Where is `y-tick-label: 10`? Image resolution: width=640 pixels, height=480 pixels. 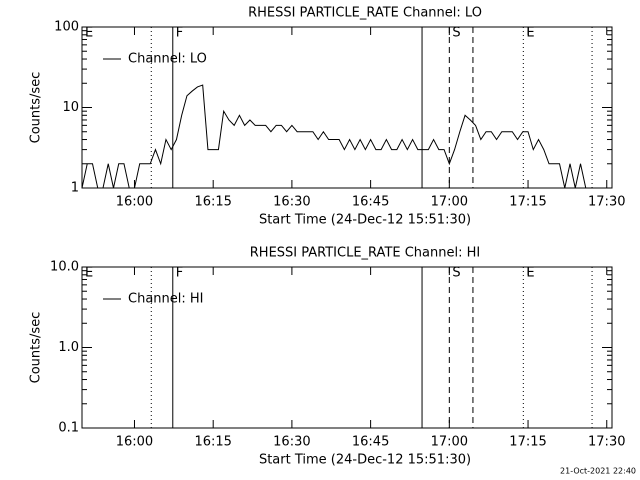 y-tick-label: 10 is located at coordinates (70, 107).